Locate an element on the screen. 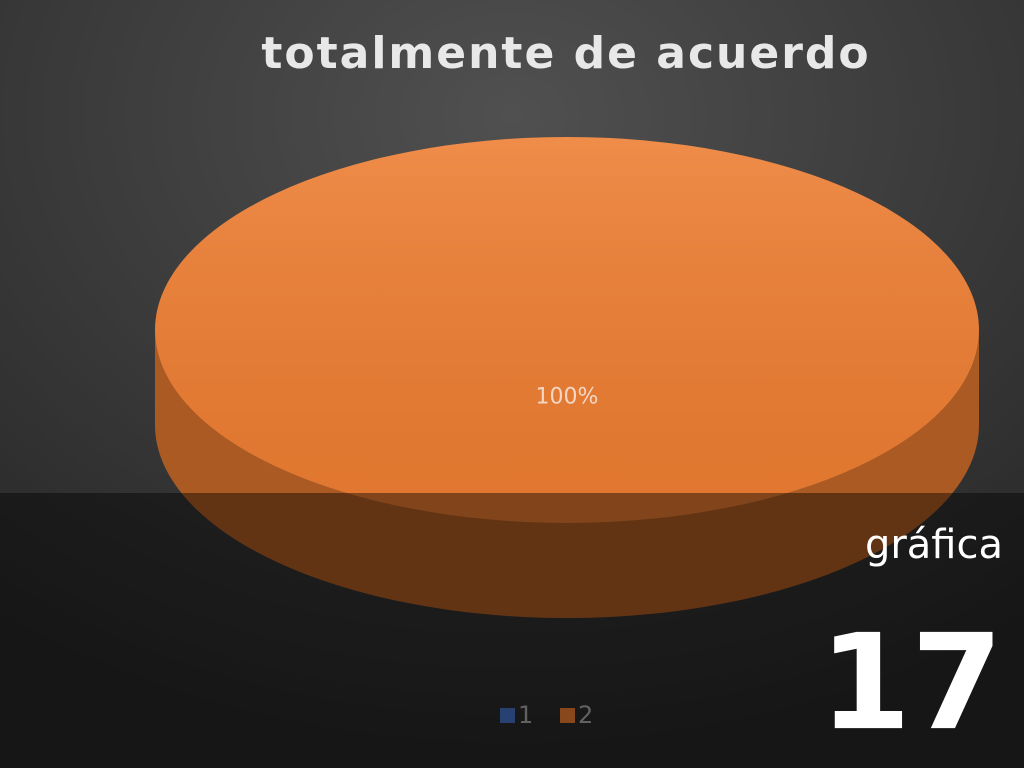 The width and height of the screenshot is (1024, 768). legend-label: 2 is located at coordinates (585, 715).